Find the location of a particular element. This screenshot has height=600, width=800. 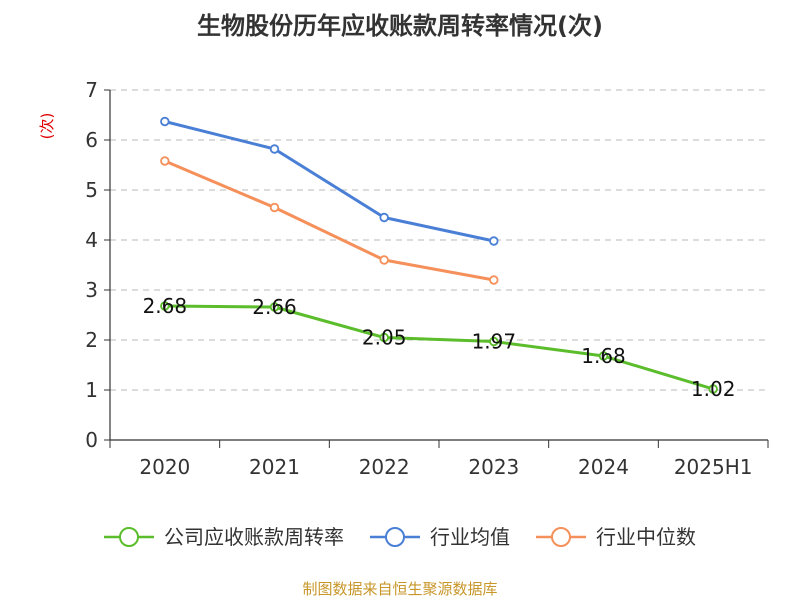

series-1-point-2023 is located at coordinates (494, 241).